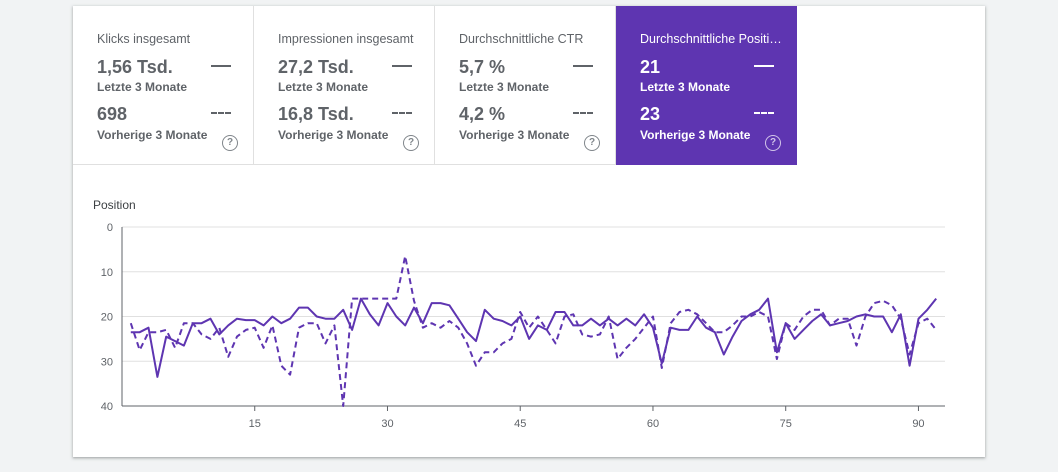  What do you see at coordinates (482, 114) in the screenshot?
I see `metric-previous-value: 4,2 %` at bounding box center [482, 114].